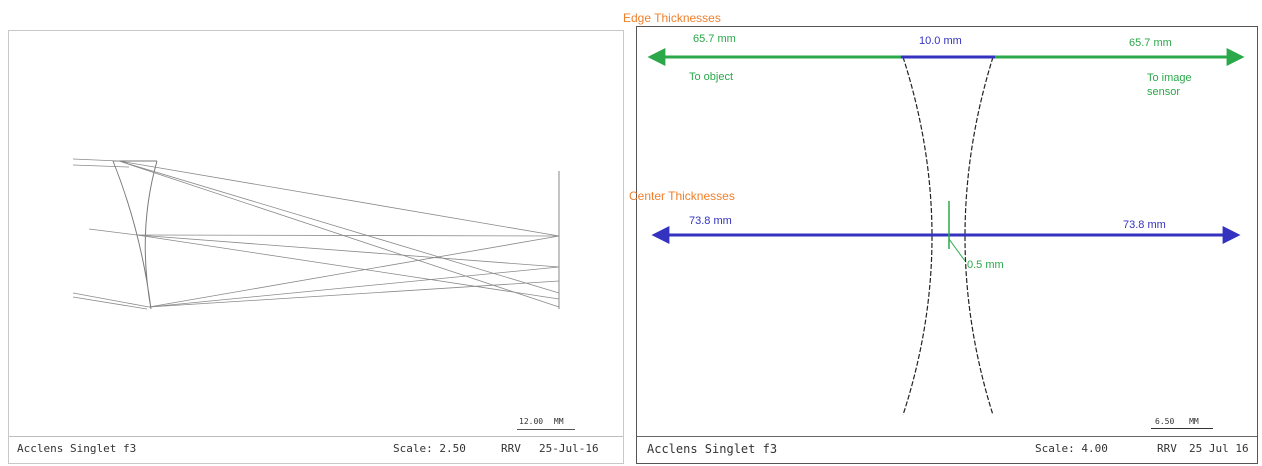  Describe the element at coordinates (1165, 421) in the screenshot. I see `scale-bar-value: 6.50` at that location.